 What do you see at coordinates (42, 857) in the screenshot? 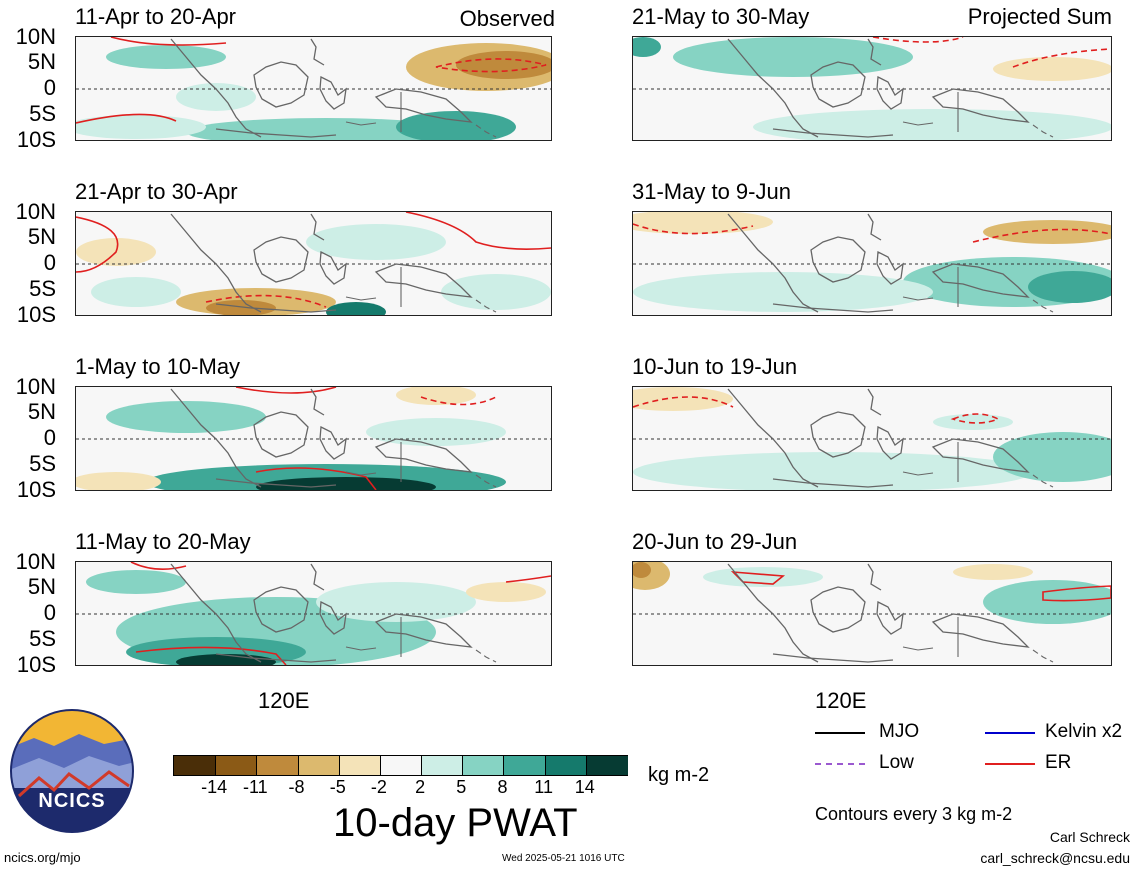
I see `footer-site: ncics.org/mjo` at bounding box center [42, 857].